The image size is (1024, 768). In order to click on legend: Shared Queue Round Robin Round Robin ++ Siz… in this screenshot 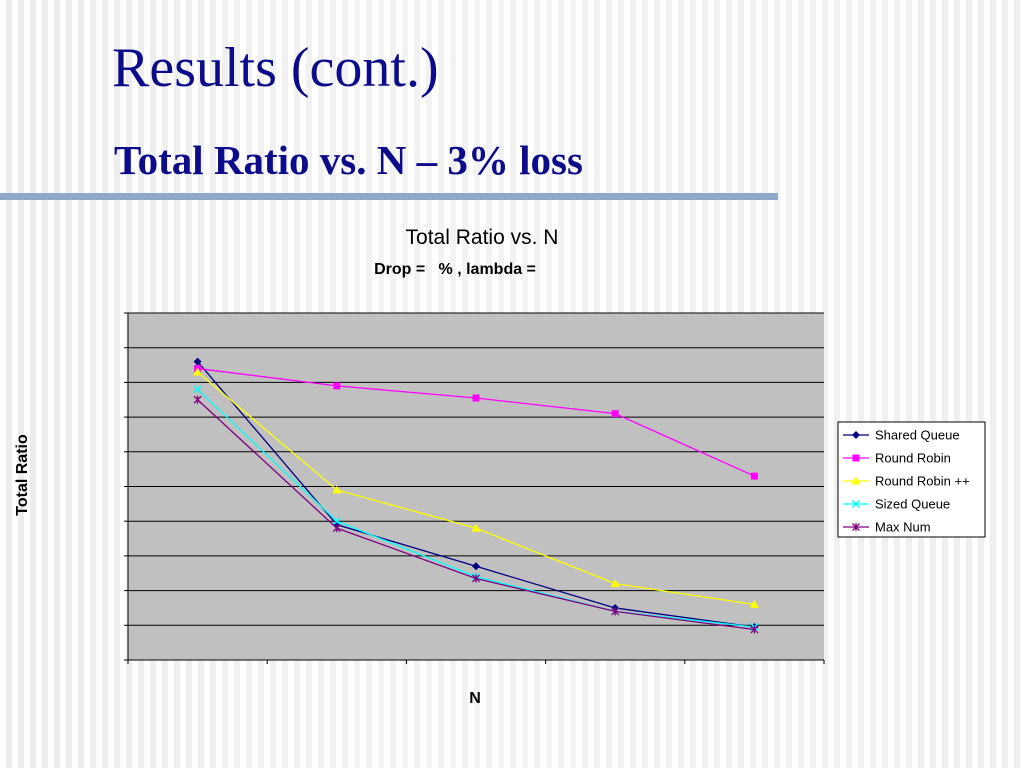, I will do `click(911, 479)`.